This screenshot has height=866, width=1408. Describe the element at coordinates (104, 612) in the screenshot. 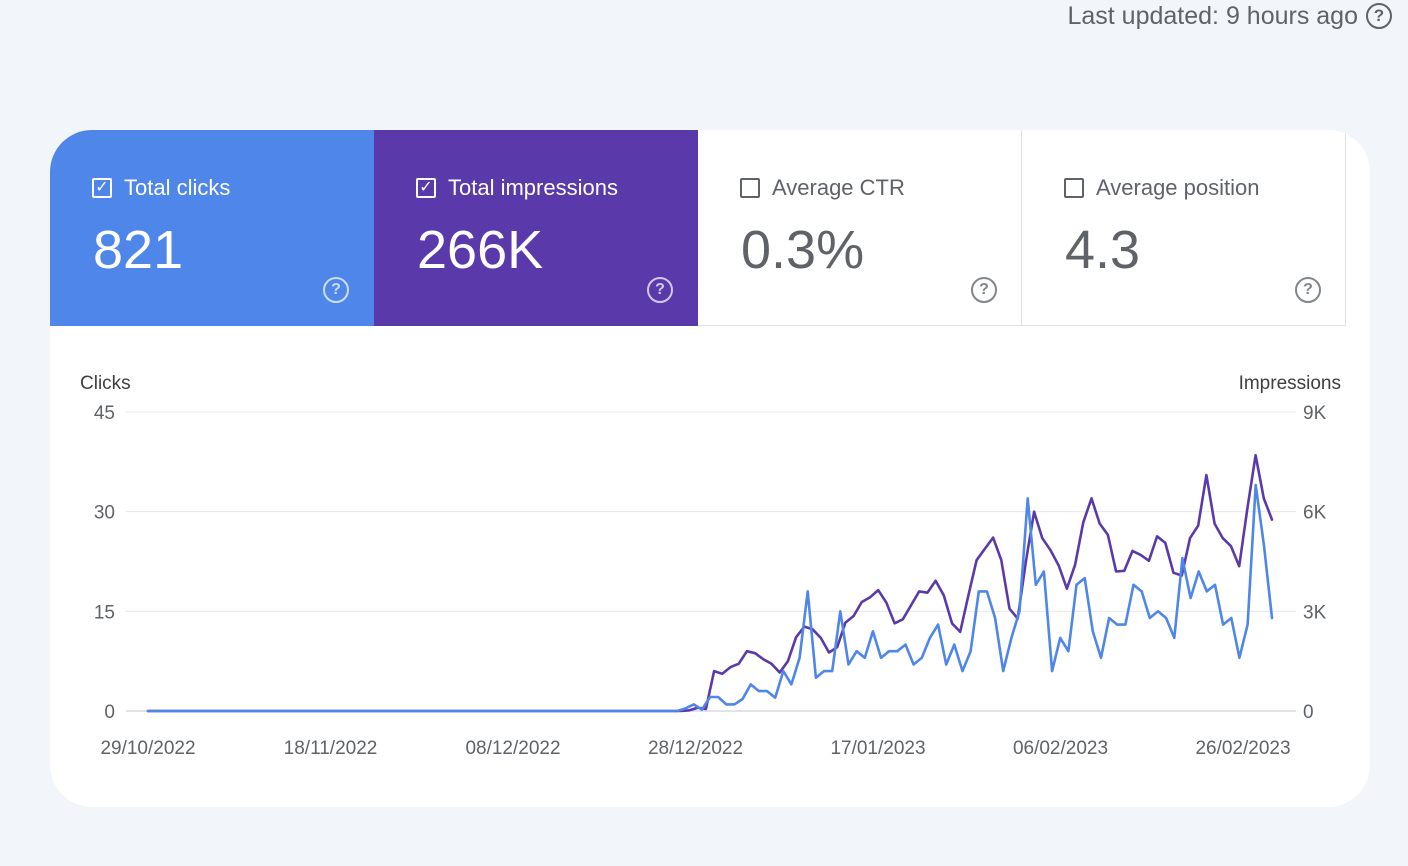

I see `left-tick-label: 15` at that location.